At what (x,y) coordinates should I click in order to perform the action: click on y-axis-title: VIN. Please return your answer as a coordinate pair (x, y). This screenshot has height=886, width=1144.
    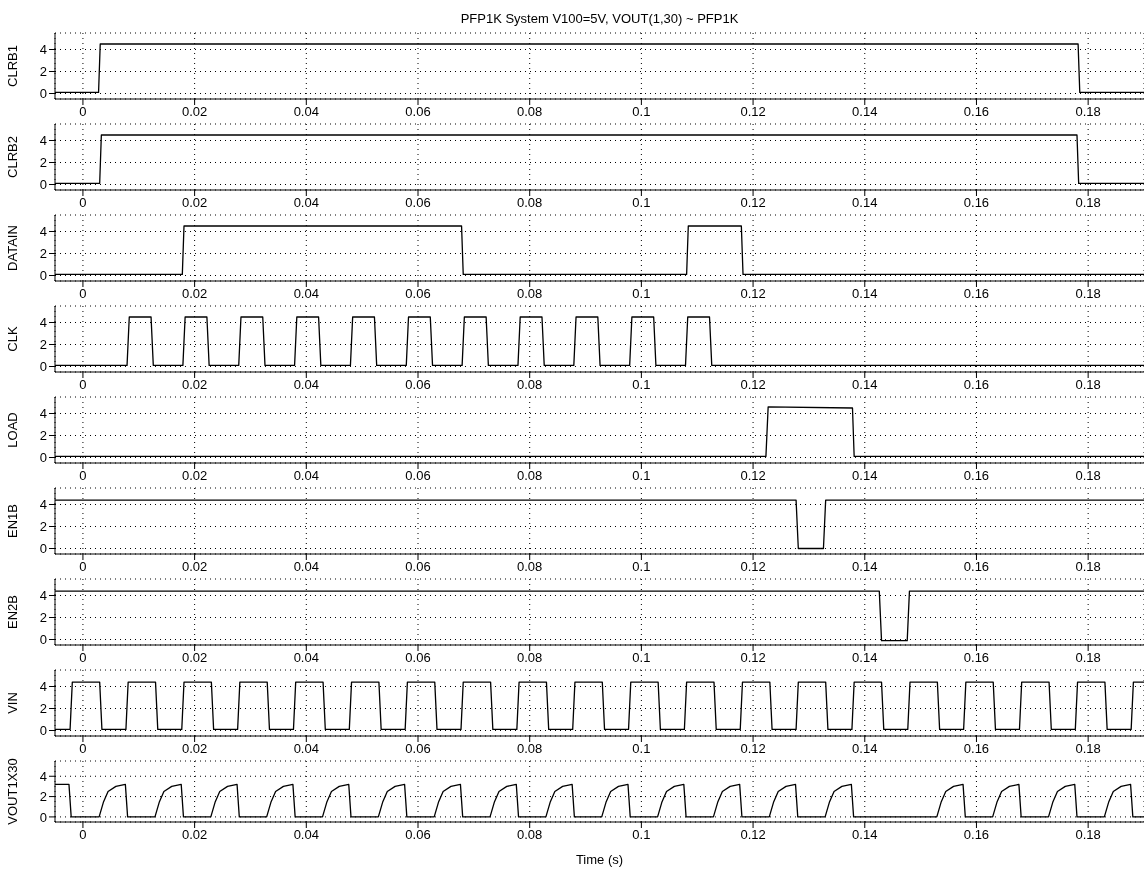
    Looking at the image, I should click on (12, 703).